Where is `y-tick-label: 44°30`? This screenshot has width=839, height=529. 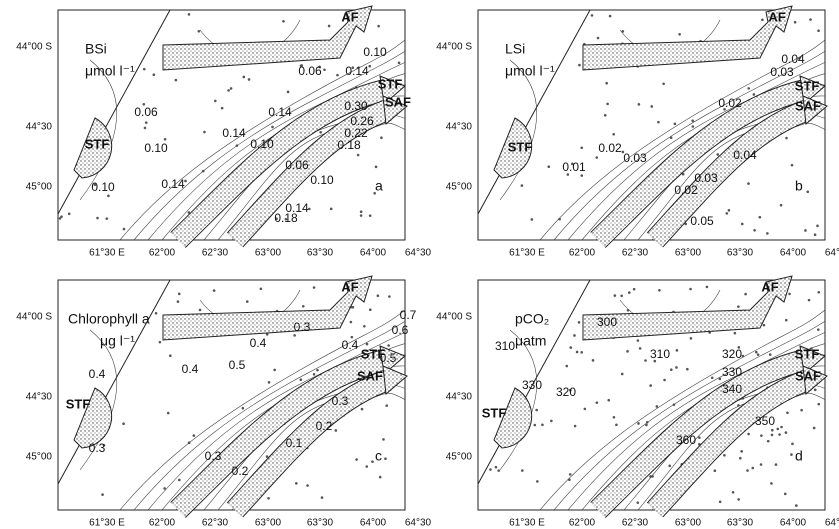
y-tick-label: 44°30 is located at coordinates (39, 127).